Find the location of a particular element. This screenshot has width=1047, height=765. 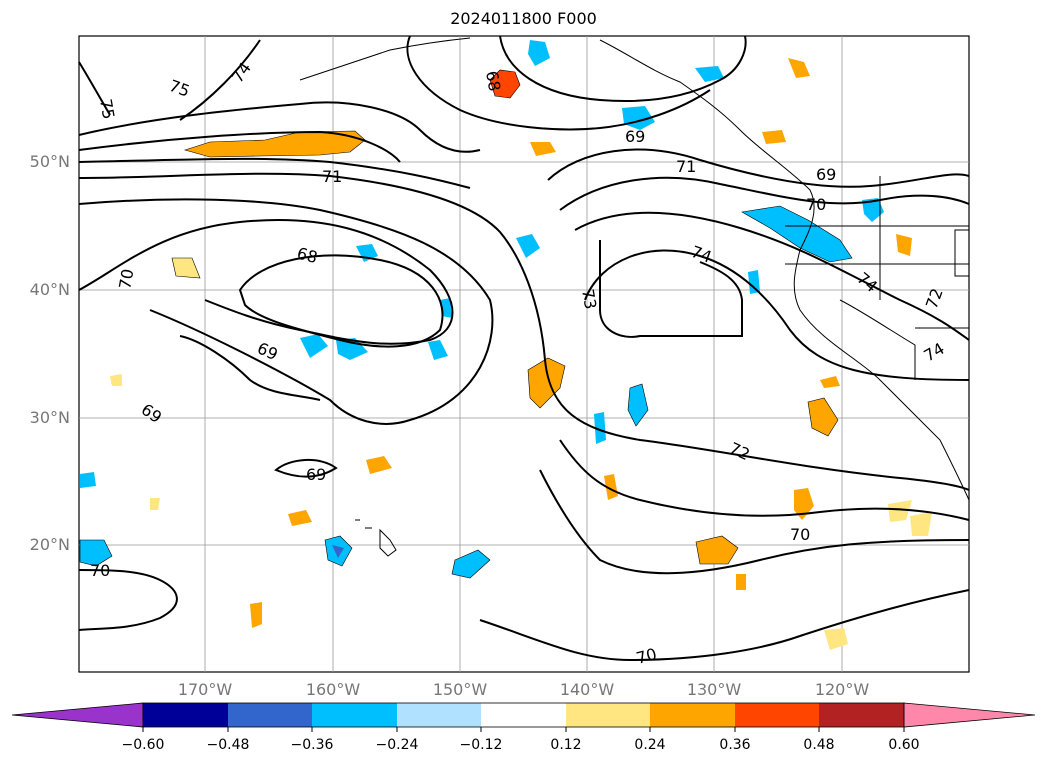

colorbar-tick: −0.36 is located at coordinates (312, 745).